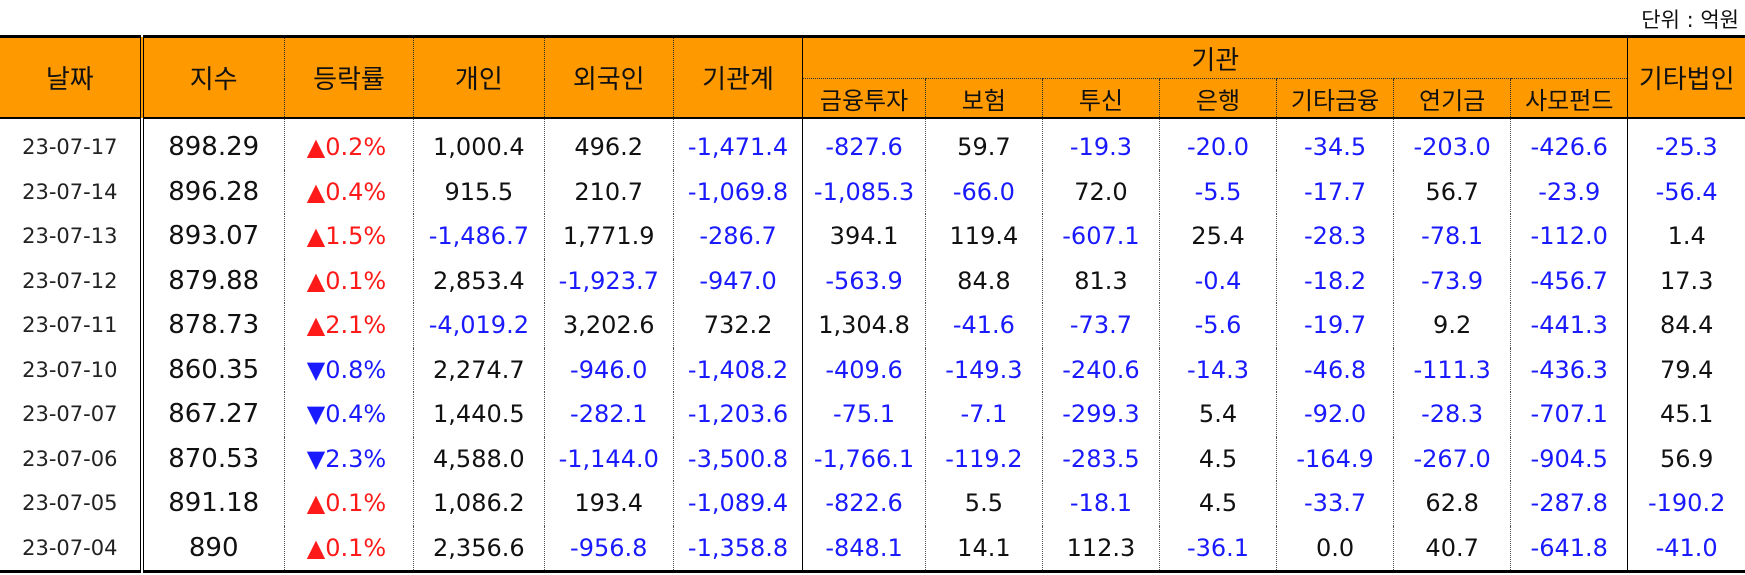 The image size is (1745, 575). I want to click on insurance-cell: -7.1, so click(983, 414).